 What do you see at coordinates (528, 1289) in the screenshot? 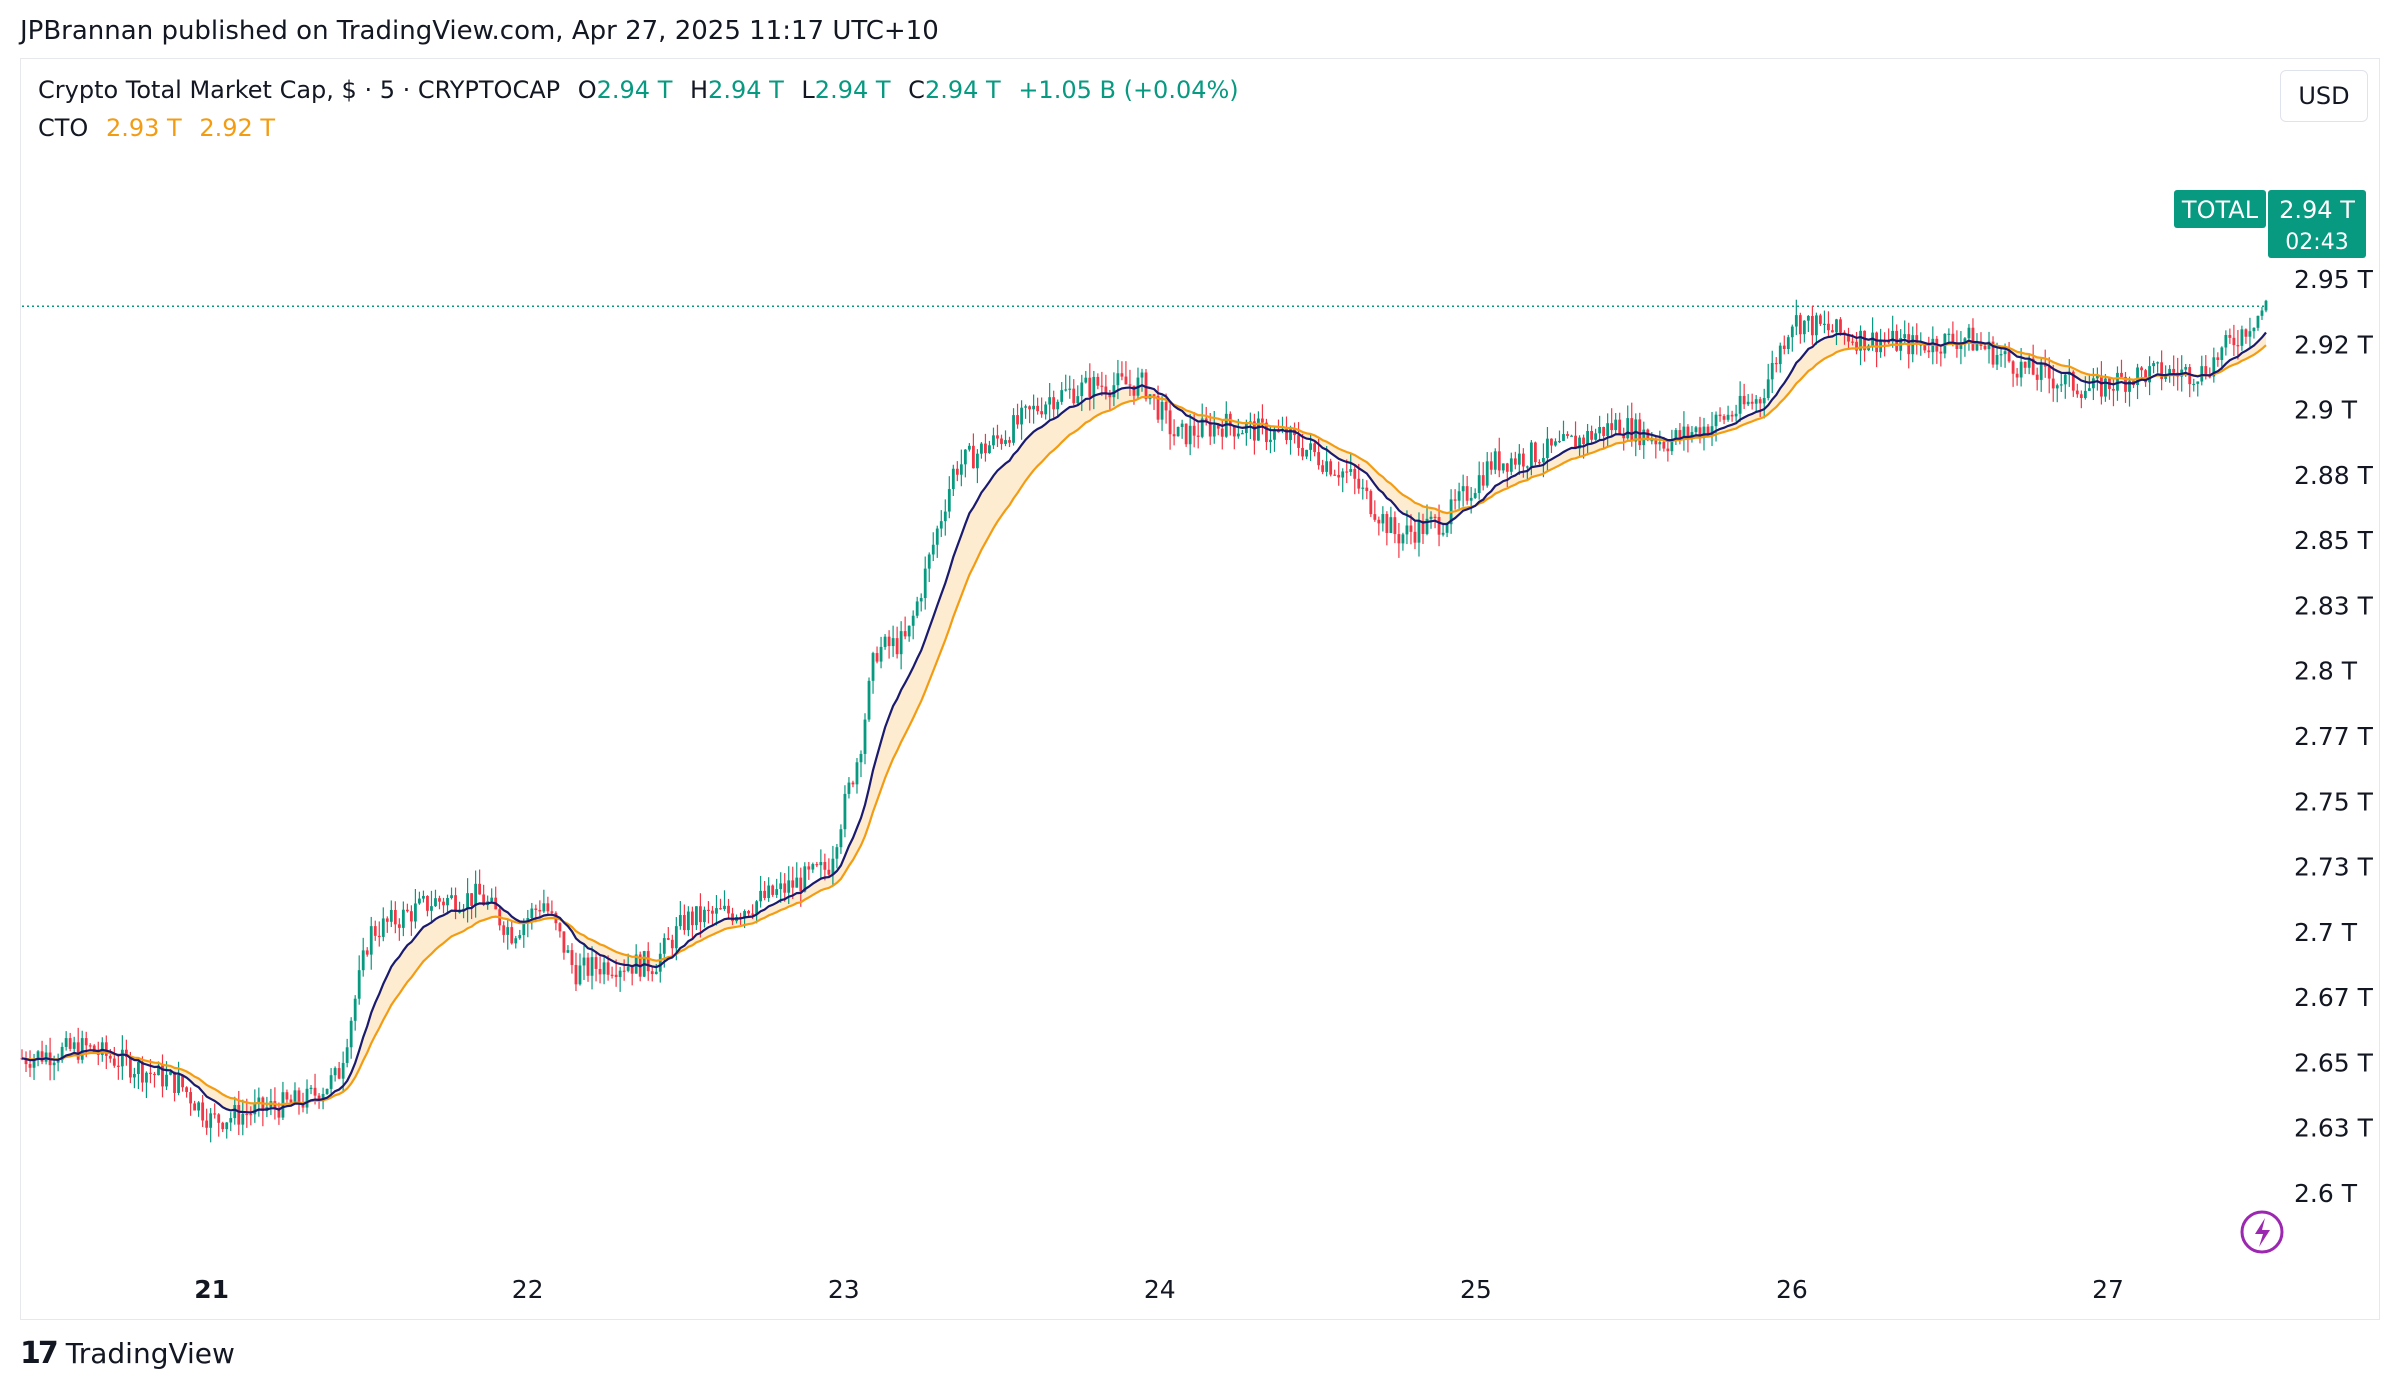
I see `x-tick-label: 22` at bounding box center [528, 1289].